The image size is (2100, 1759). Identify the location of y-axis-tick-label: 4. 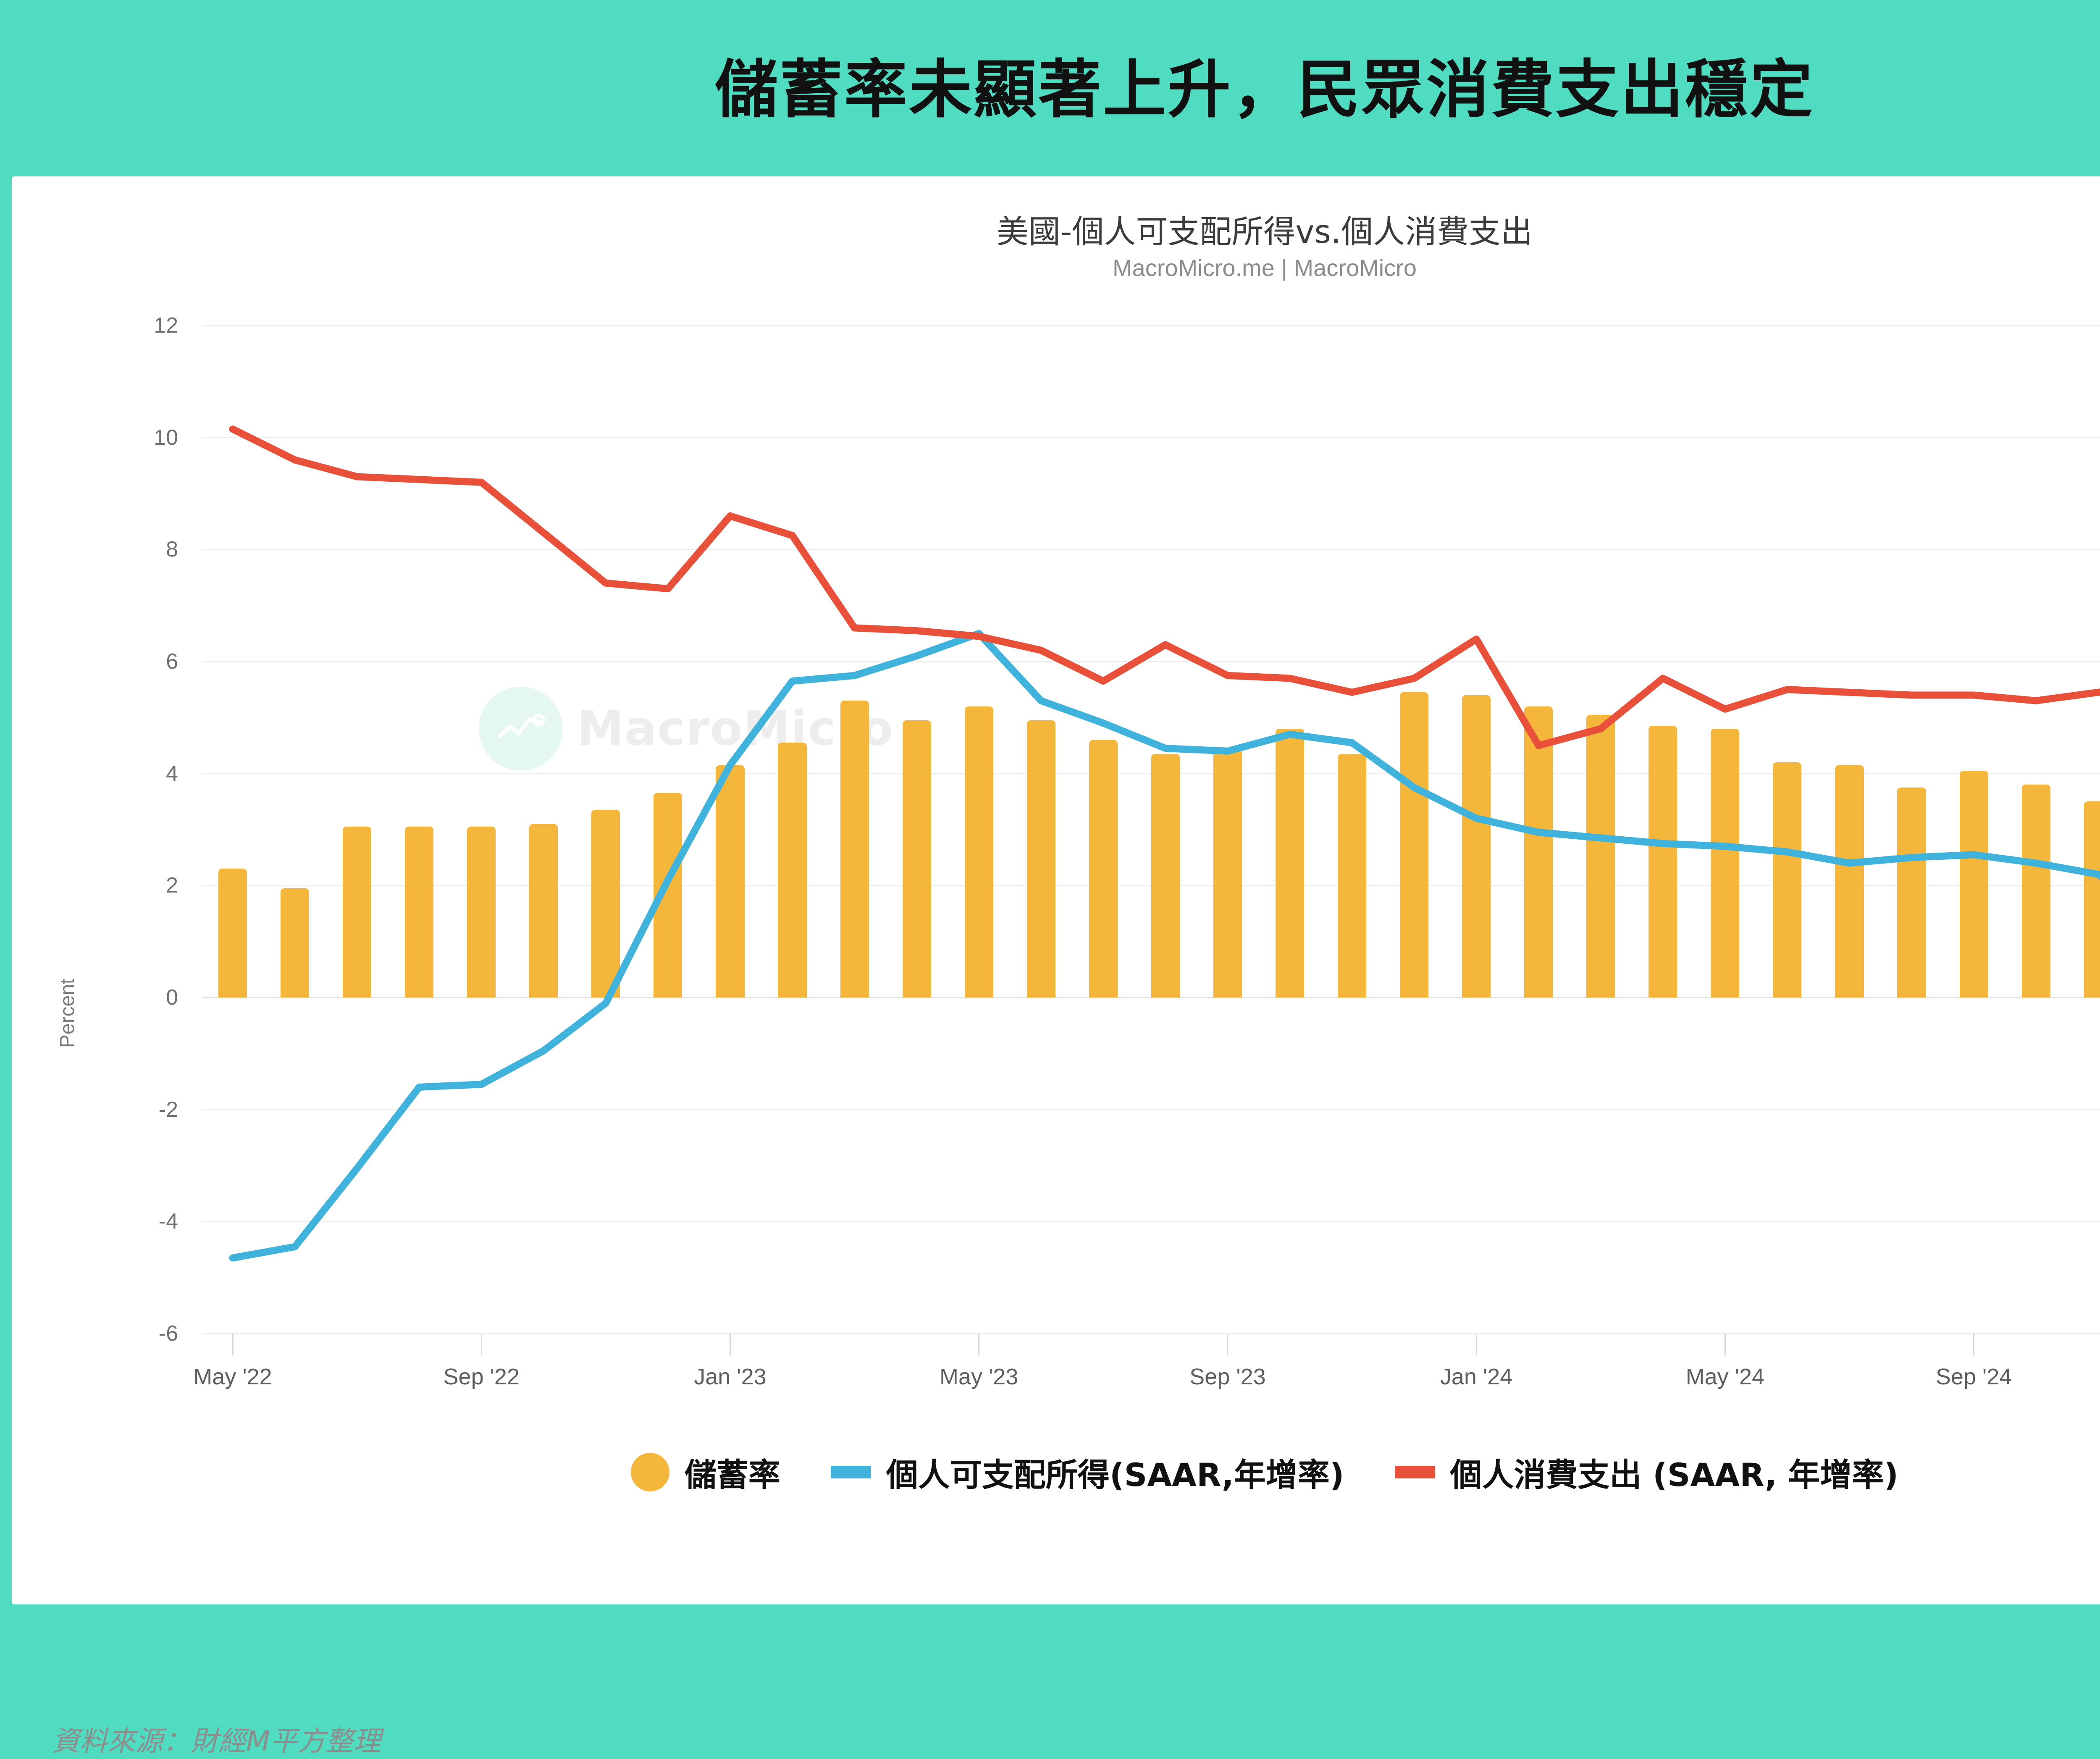
(172, 773).